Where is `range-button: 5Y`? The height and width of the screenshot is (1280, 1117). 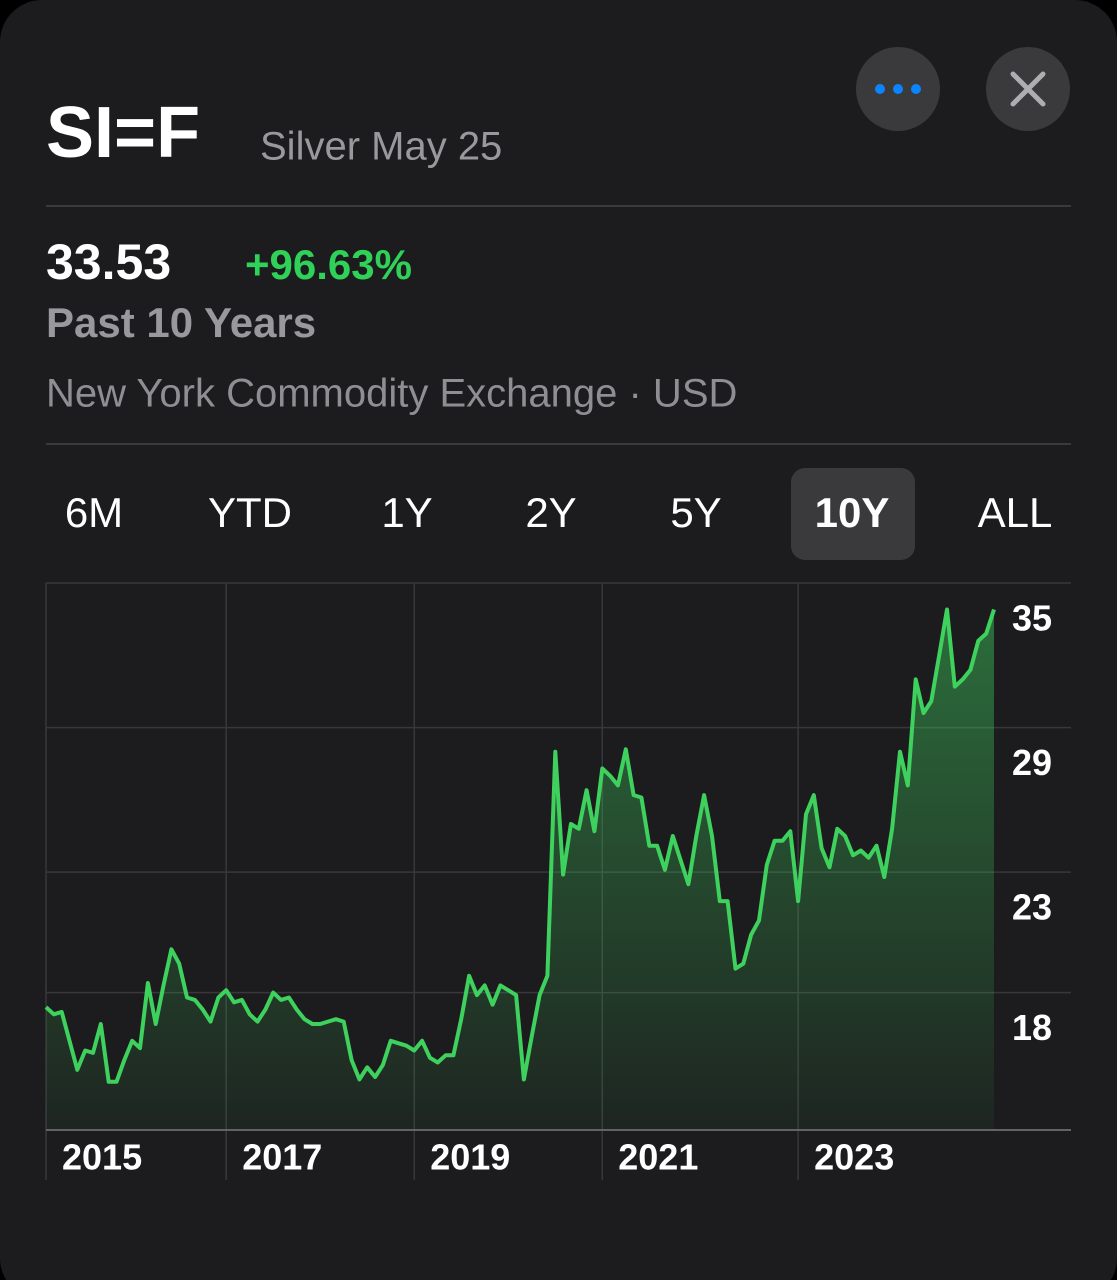
range-button: 5Y is located at coordinates (695, 512).